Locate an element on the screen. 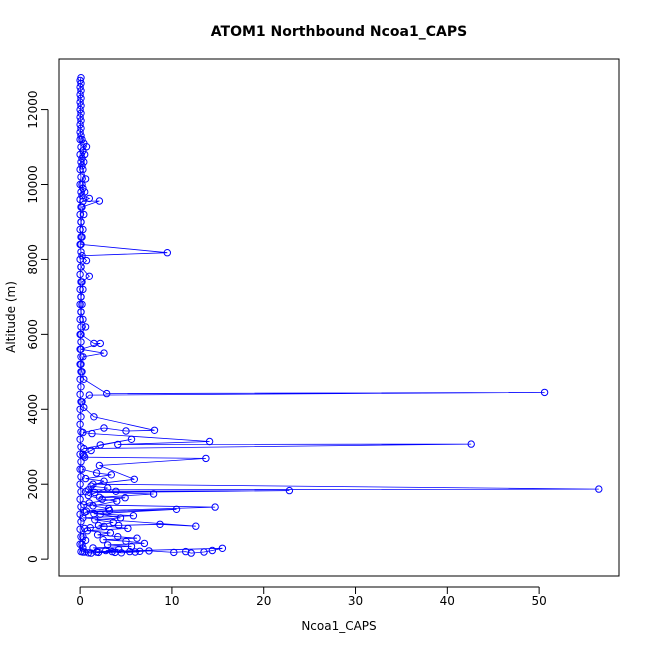 The width and height of the screenshot is (650, 650). x-tick-label: 40 is located at coordinates (447, 601).